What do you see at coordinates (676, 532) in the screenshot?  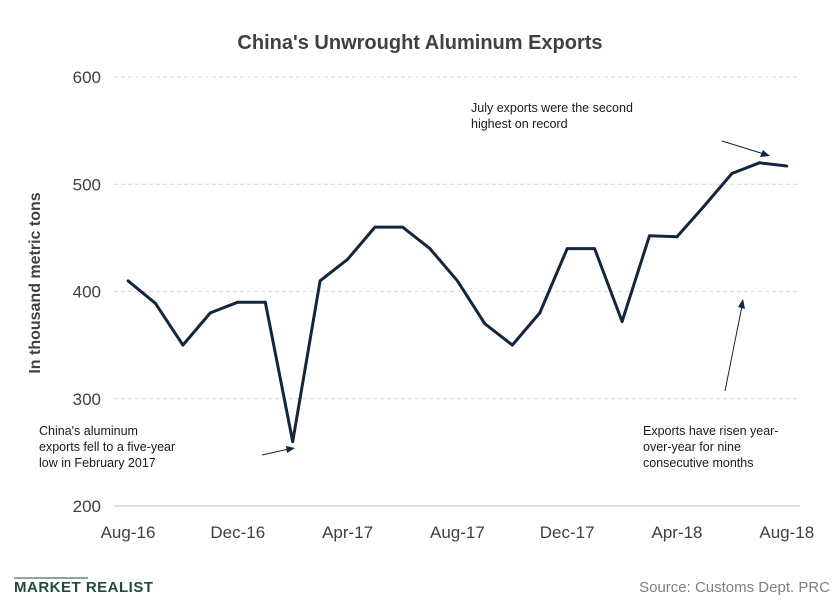 I see `x-tick-label: Apr-18` at bounding box center [676, 532].